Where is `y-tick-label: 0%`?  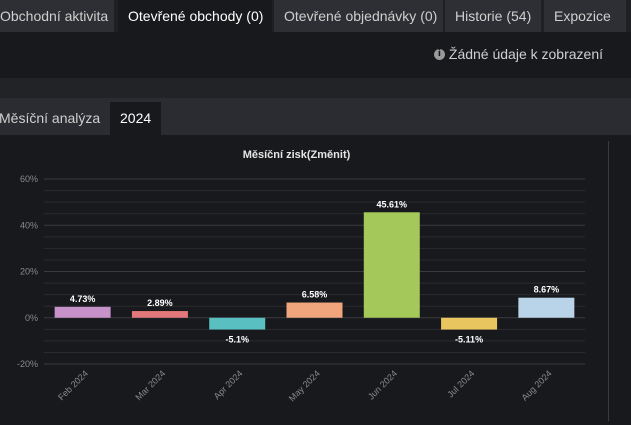
y-tick-label: 0% is located at coordinates (31, 318).